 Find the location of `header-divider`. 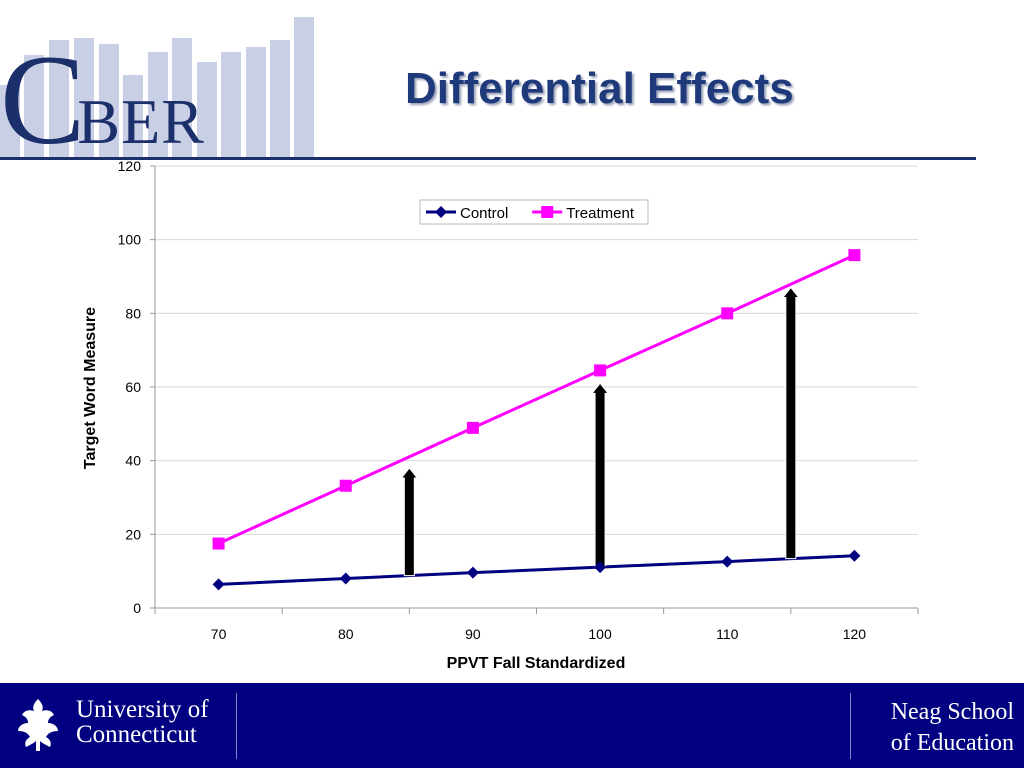

header-divider is located at coordinates (488, 158).